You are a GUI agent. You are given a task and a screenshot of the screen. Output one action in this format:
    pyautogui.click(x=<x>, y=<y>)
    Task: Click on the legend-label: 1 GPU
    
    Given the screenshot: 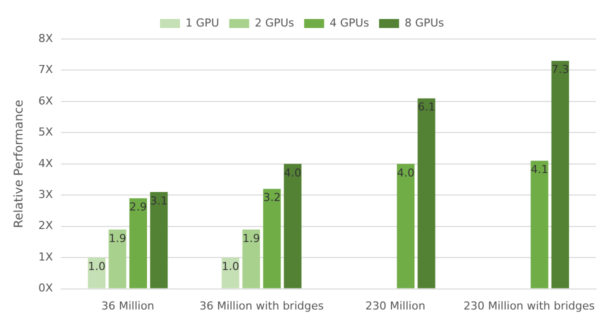 What is the action you would take?
    pyautogui.click(x=202, y=23)
    